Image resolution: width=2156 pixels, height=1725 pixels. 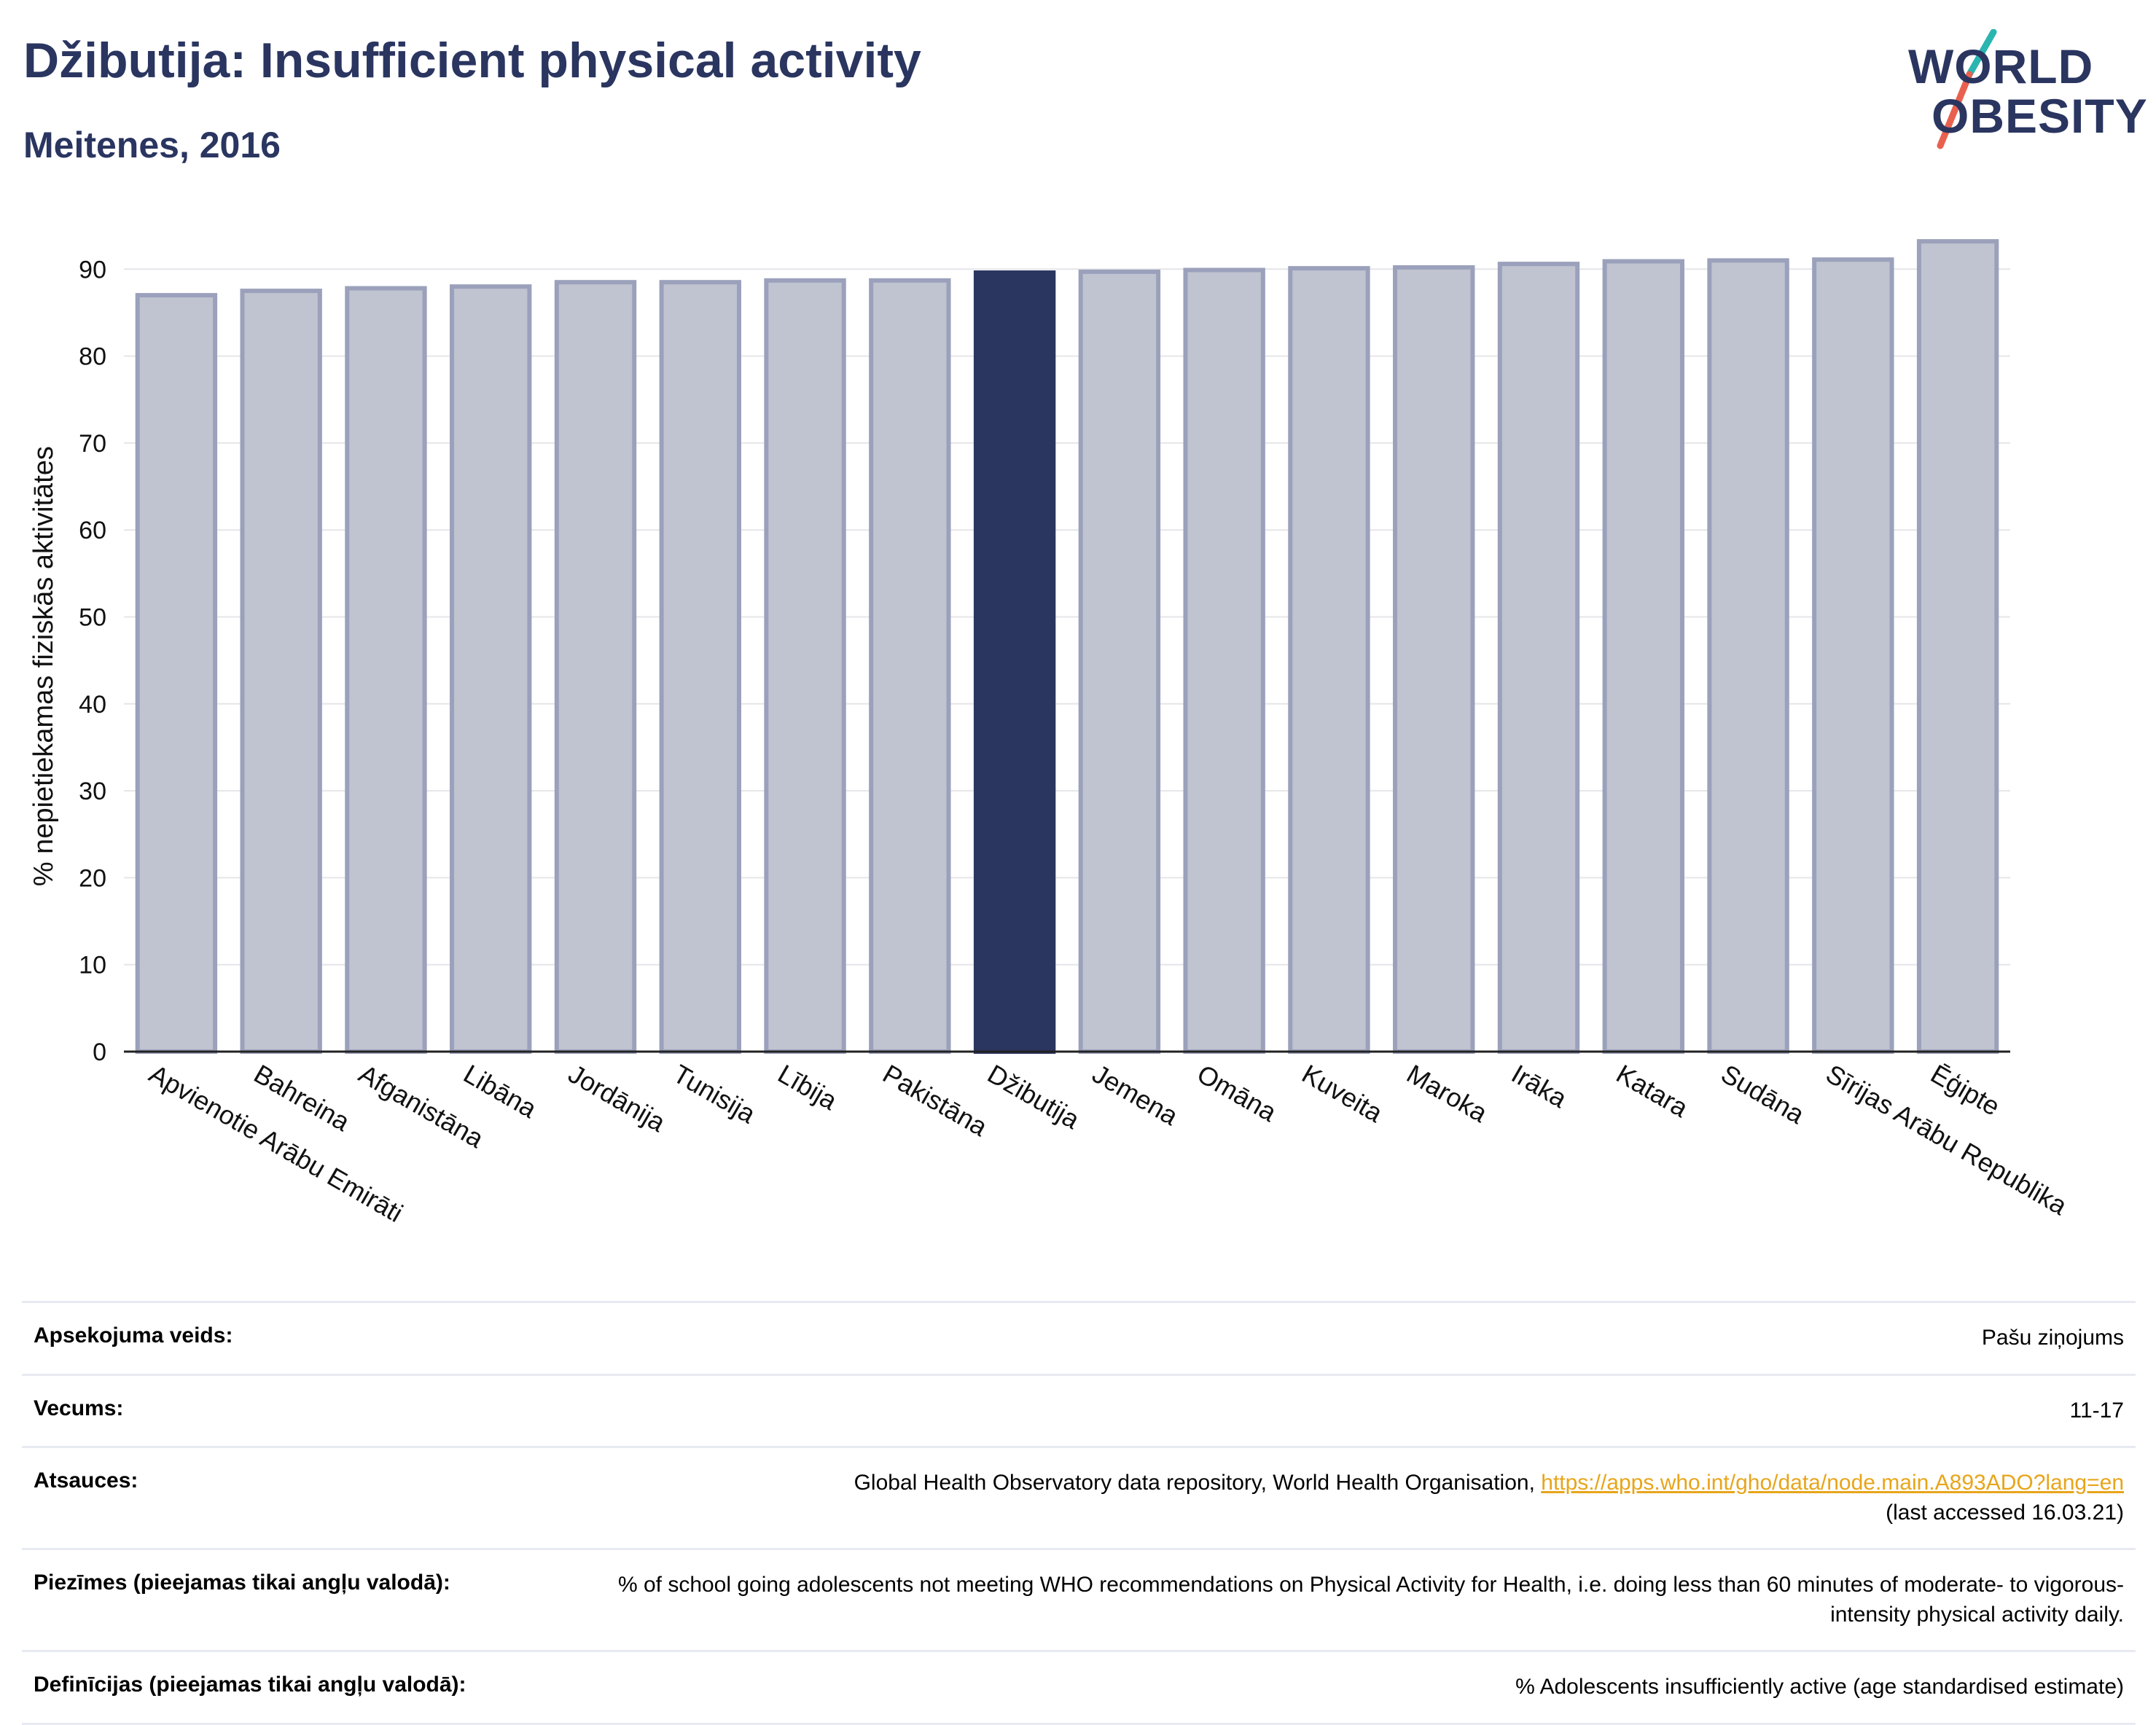 What do you see at coordinates (1764, 1094) in the screenshot?
I see `x-tick-label: Sudāna` at bounding box center [1764, 1094].